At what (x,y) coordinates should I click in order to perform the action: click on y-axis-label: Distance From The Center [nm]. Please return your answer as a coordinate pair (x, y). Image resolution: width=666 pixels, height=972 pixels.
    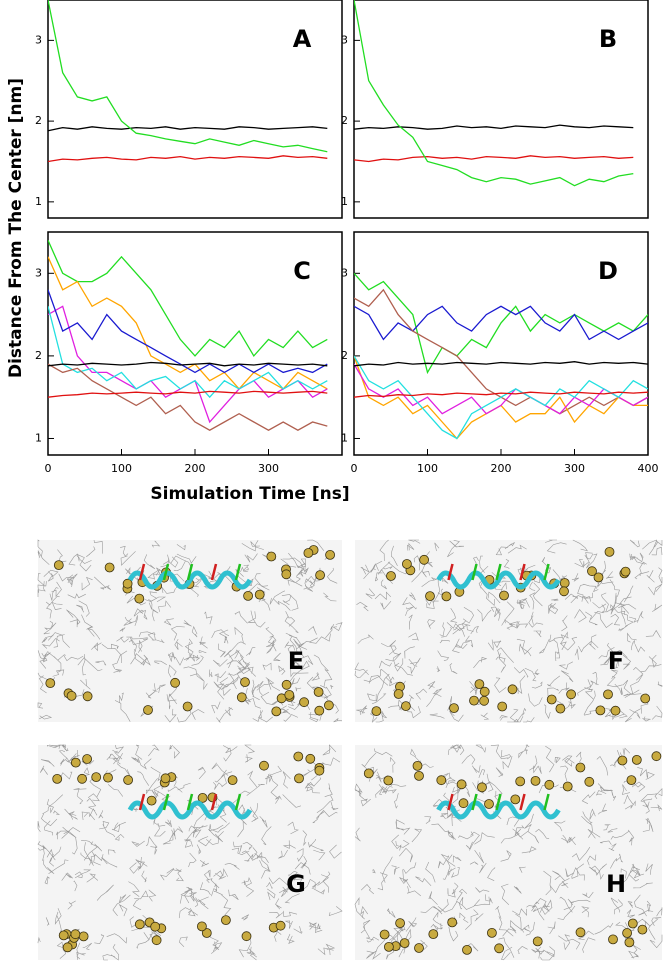
    Looking at the image, I should click on (16, 228).